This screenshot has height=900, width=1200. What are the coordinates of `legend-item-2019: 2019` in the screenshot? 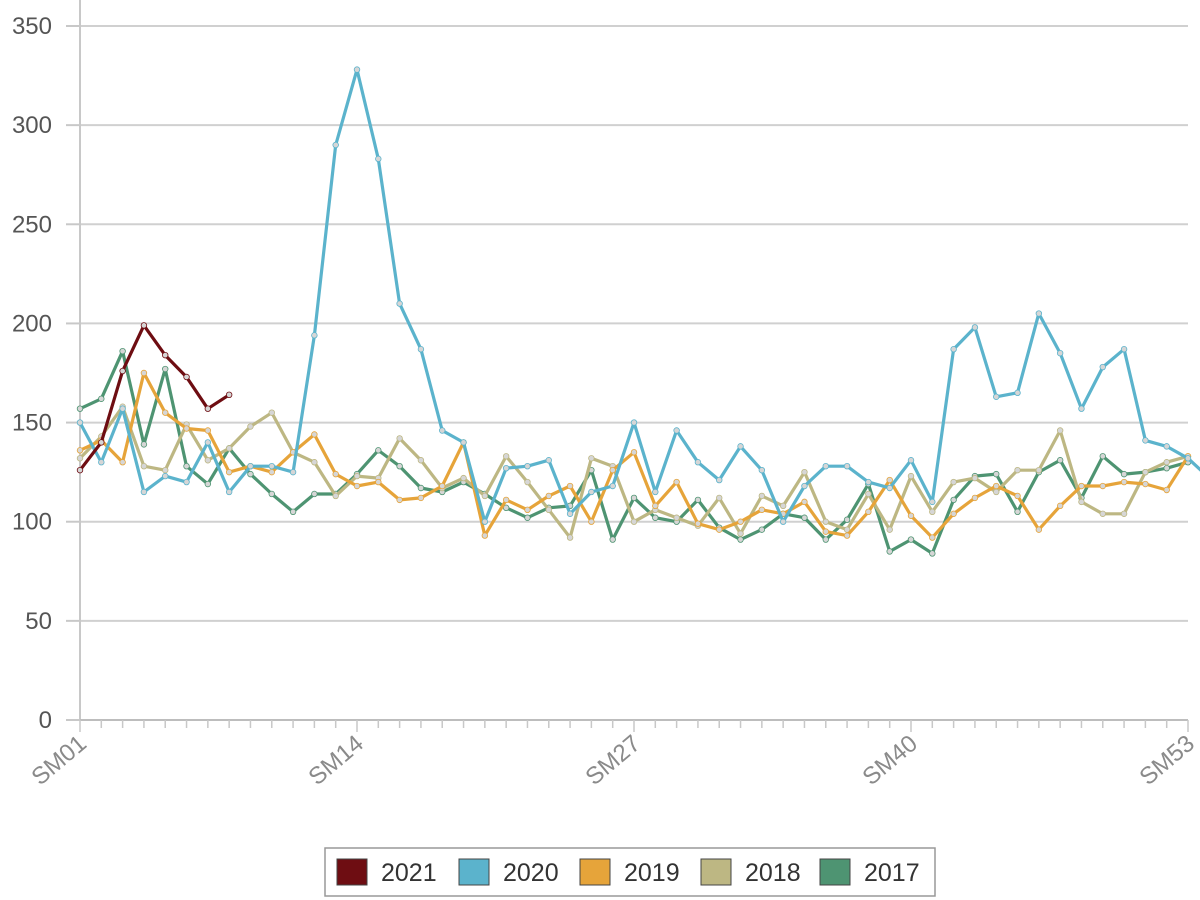 It's located at (629, 872).